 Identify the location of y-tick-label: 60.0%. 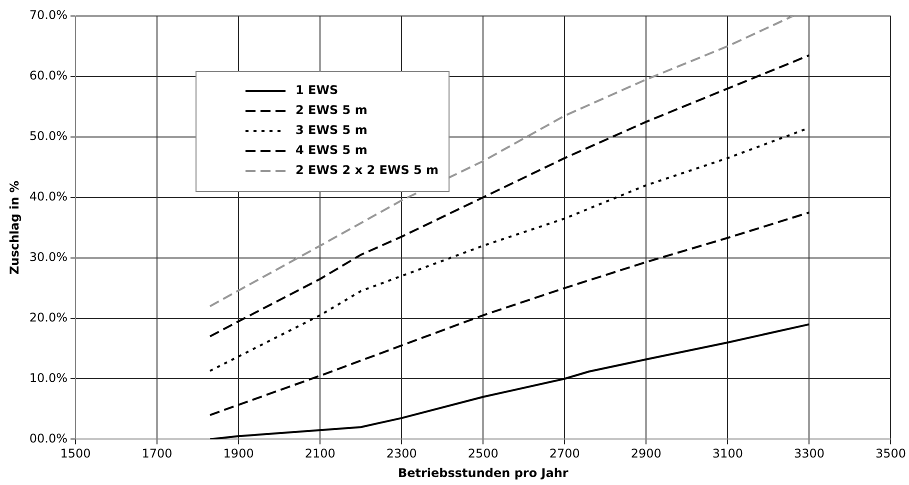
(48, 75).